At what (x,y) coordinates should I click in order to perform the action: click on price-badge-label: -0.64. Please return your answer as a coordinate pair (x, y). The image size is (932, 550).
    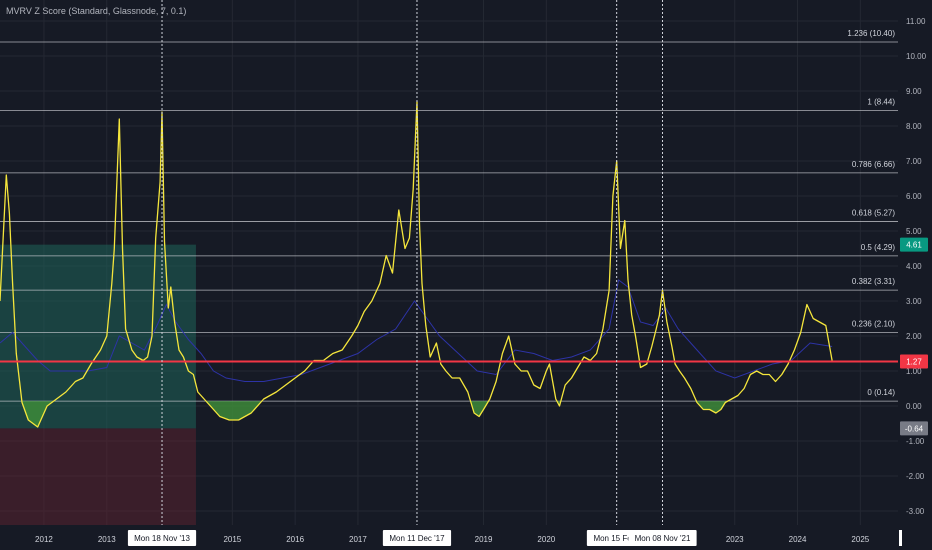
    Looking at the image, I should click on (914, 428).